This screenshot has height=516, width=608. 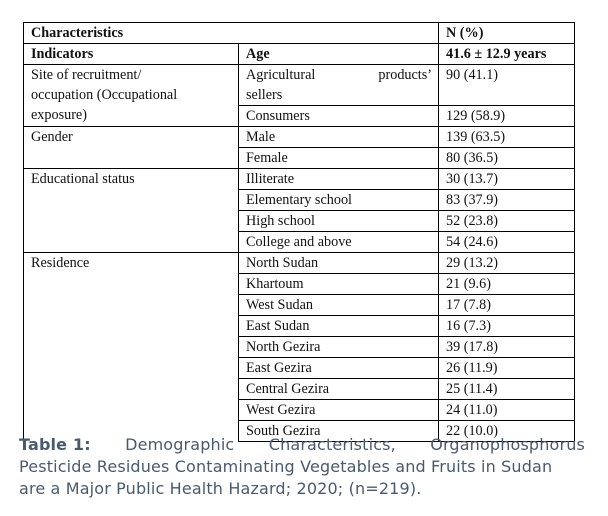 I want to click on value-cell: 52 (23.8), so click(x=506, y=221).